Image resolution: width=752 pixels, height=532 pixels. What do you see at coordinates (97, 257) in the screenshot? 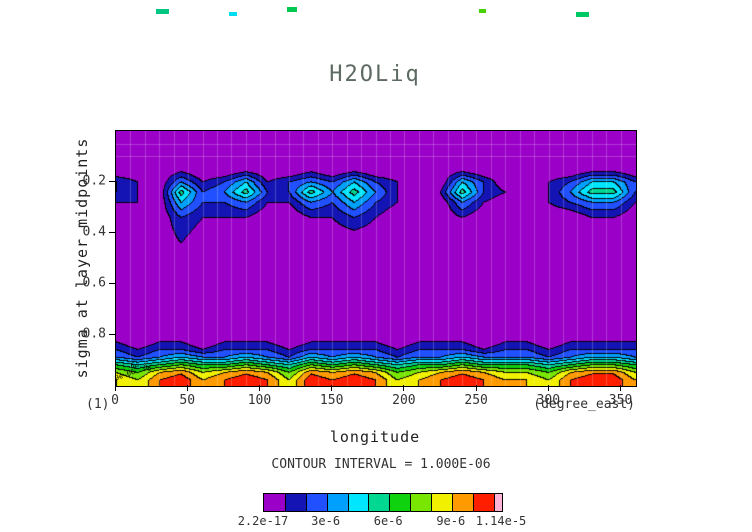
I see `y-axis: 0.2 0.4 0.6 0.8` at bounding box center [97, 257].